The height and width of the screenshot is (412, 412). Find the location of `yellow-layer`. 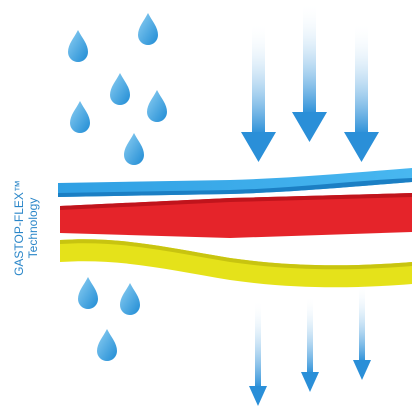

yellow-layer is located at coordinates (236, 263).